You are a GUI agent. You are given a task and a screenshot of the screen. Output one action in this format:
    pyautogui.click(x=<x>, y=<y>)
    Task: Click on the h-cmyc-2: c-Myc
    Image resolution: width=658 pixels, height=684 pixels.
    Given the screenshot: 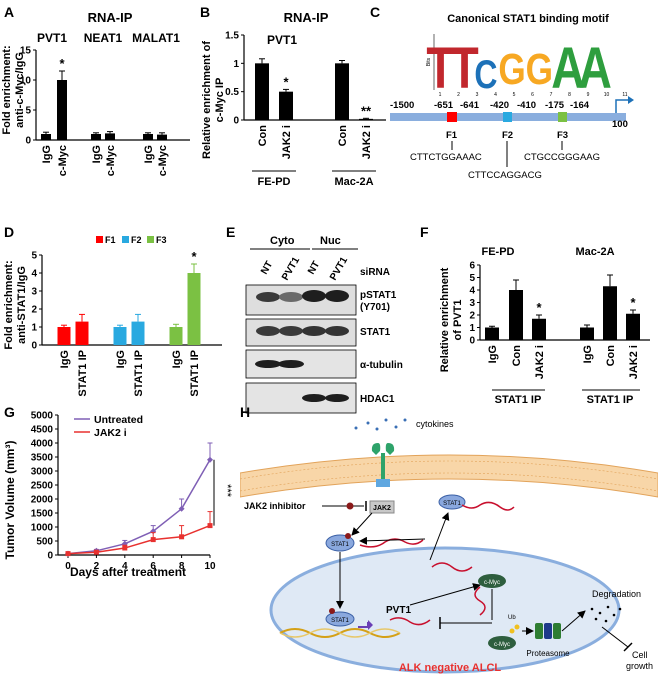 What is the action you would take?
    pyautogui.click(x=502, y=645)
    